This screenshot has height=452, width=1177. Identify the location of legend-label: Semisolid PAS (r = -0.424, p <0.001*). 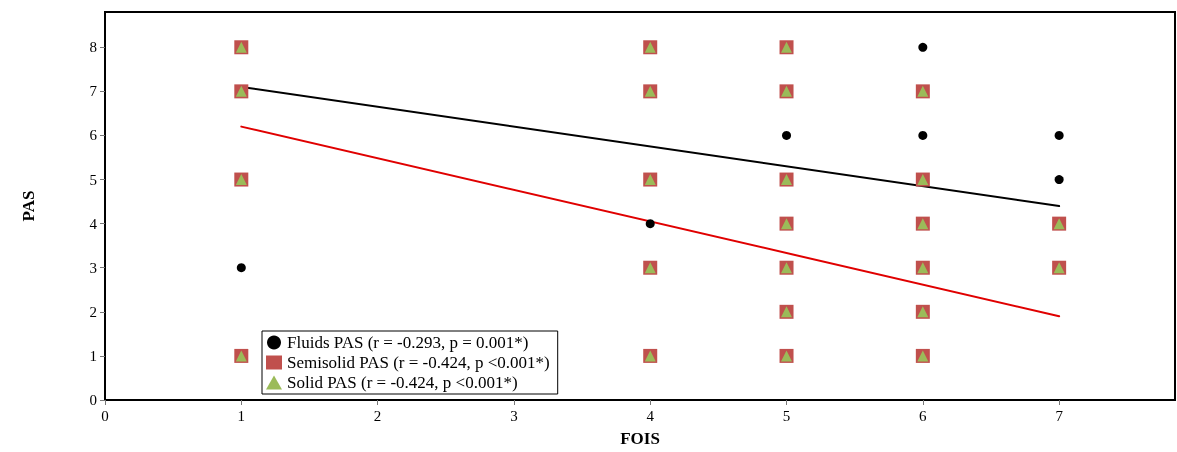
(418, 362).